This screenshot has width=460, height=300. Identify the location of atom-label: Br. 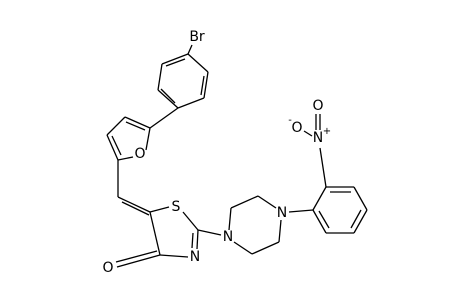
(197, 37).